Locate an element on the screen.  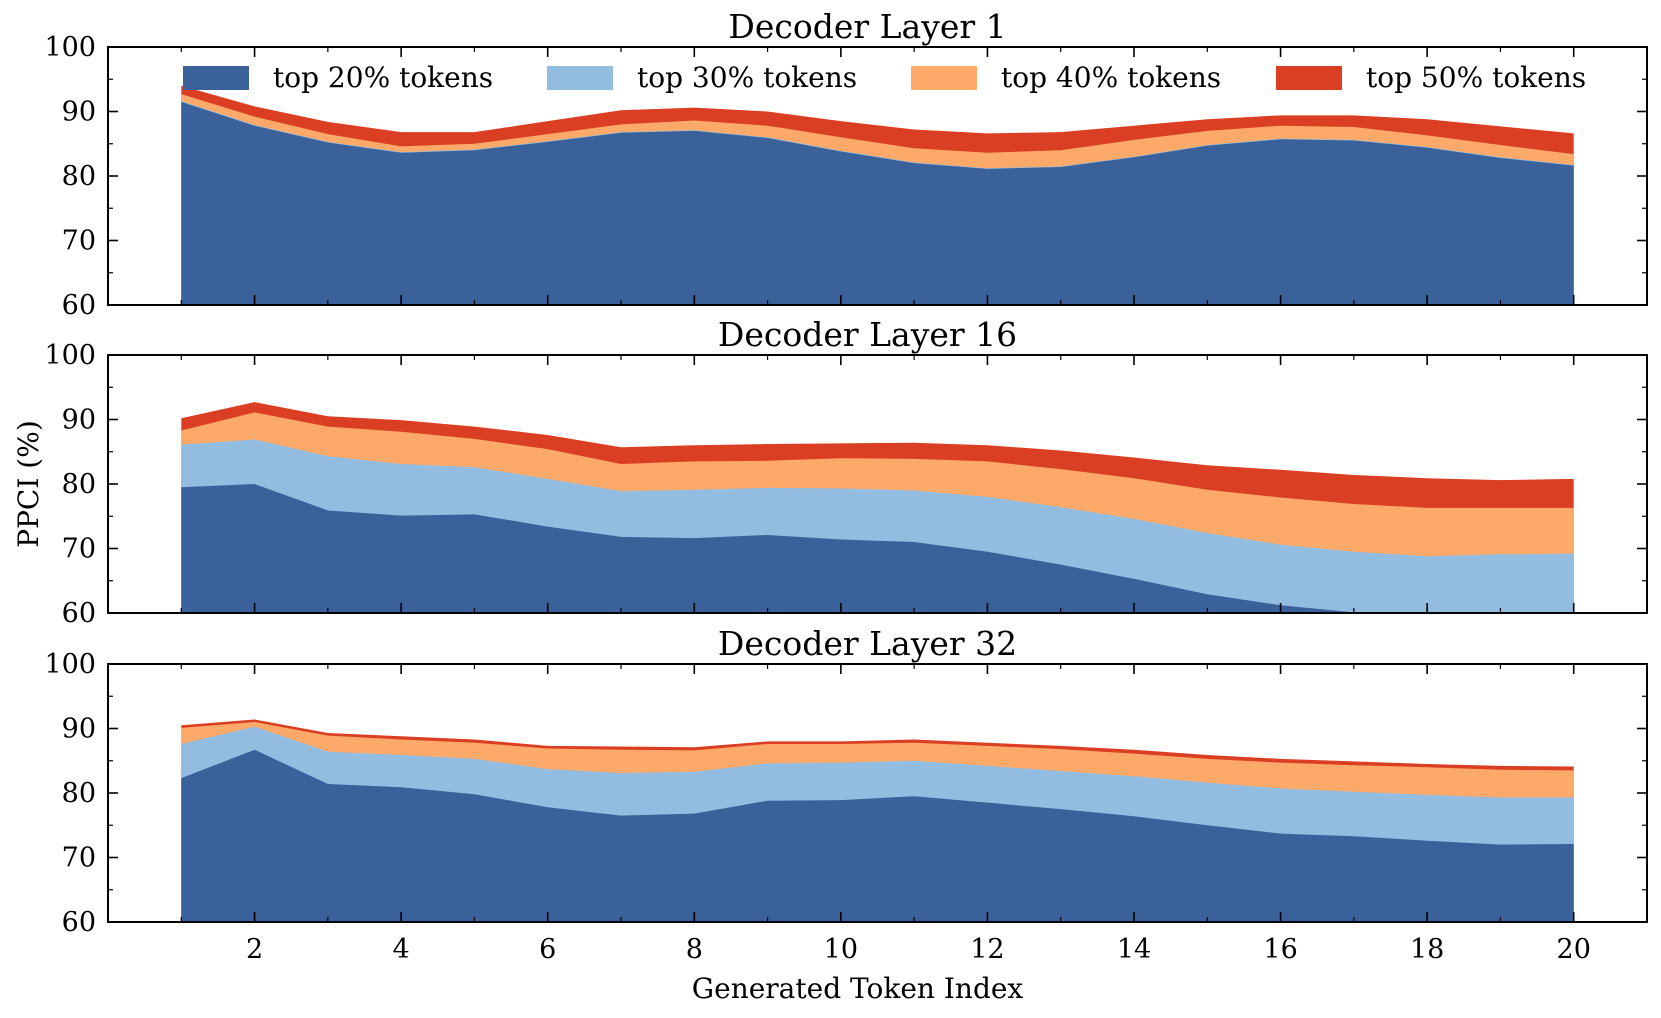
x-axis-label: Generated Token Index is located at coordinates (858, 988).